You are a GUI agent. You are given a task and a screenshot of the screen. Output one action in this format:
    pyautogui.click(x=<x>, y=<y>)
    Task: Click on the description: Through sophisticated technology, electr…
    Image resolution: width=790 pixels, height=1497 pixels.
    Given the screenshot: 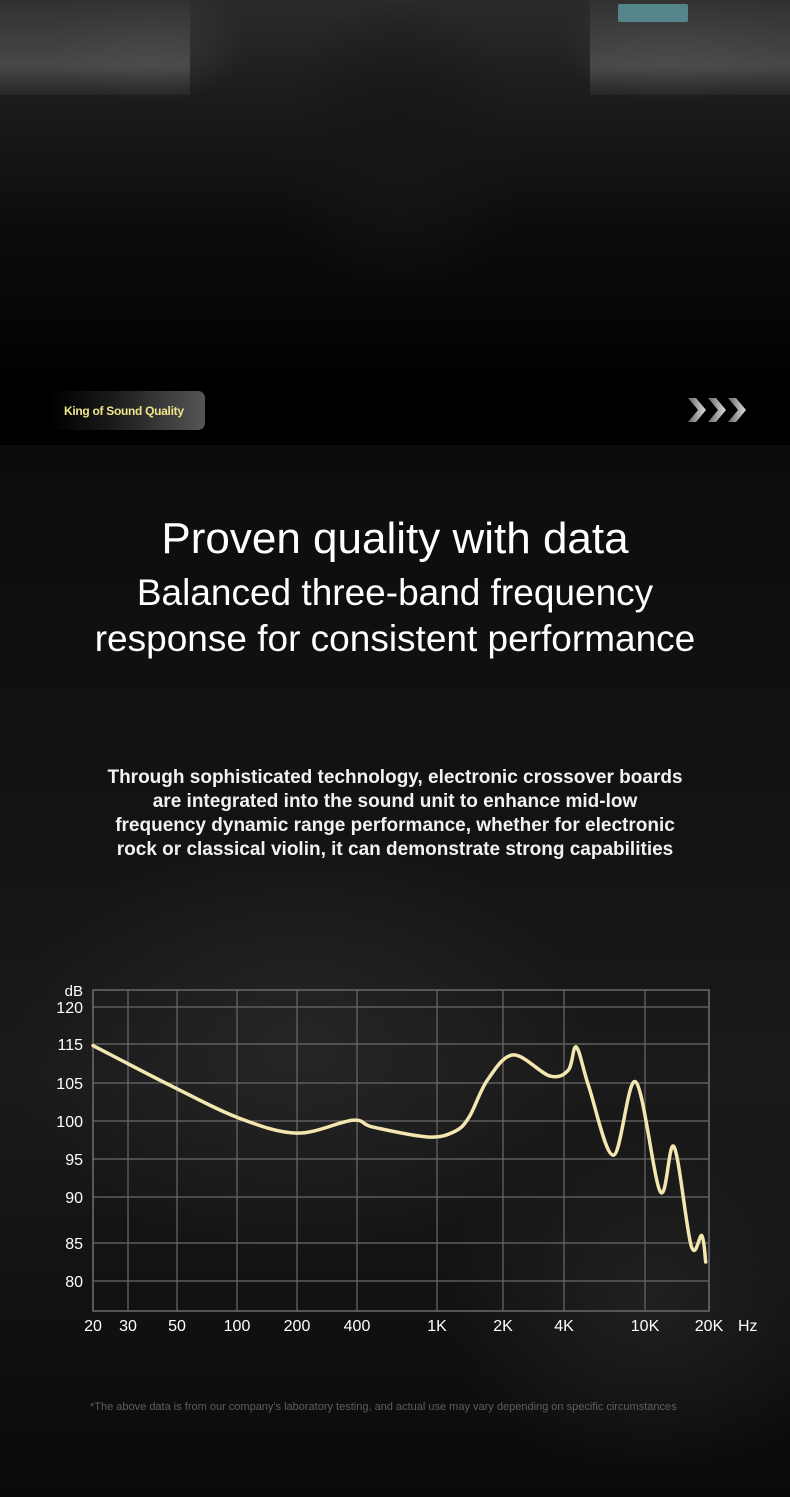 What is the action you would take?
    pyautogui.click(x=395, y=813)
    